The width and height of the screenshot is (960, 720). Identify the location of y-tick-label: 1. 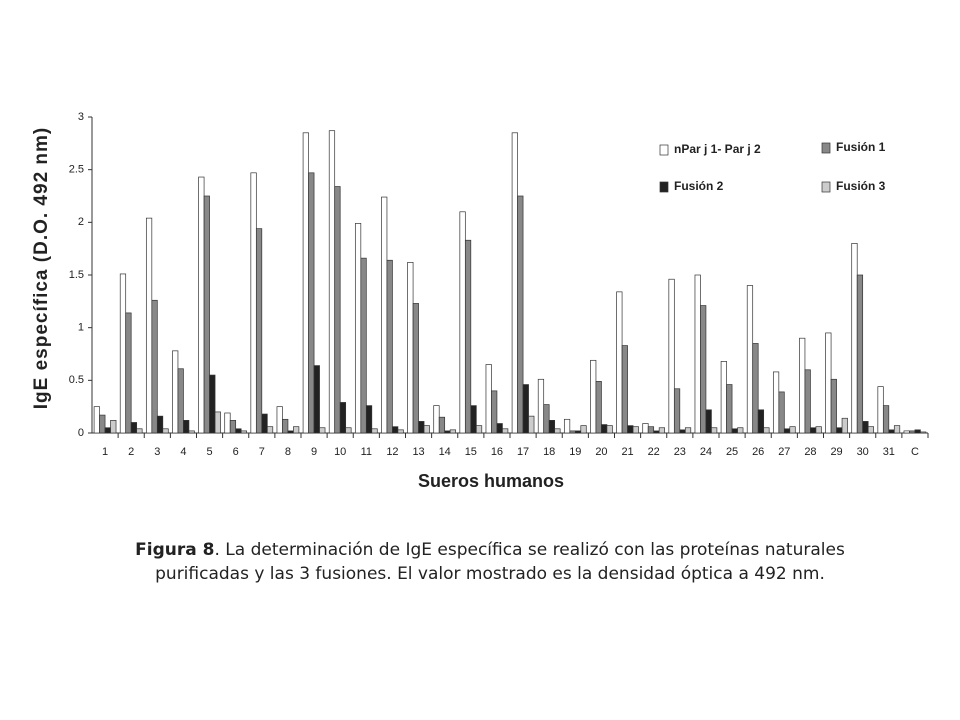
(81, 328).